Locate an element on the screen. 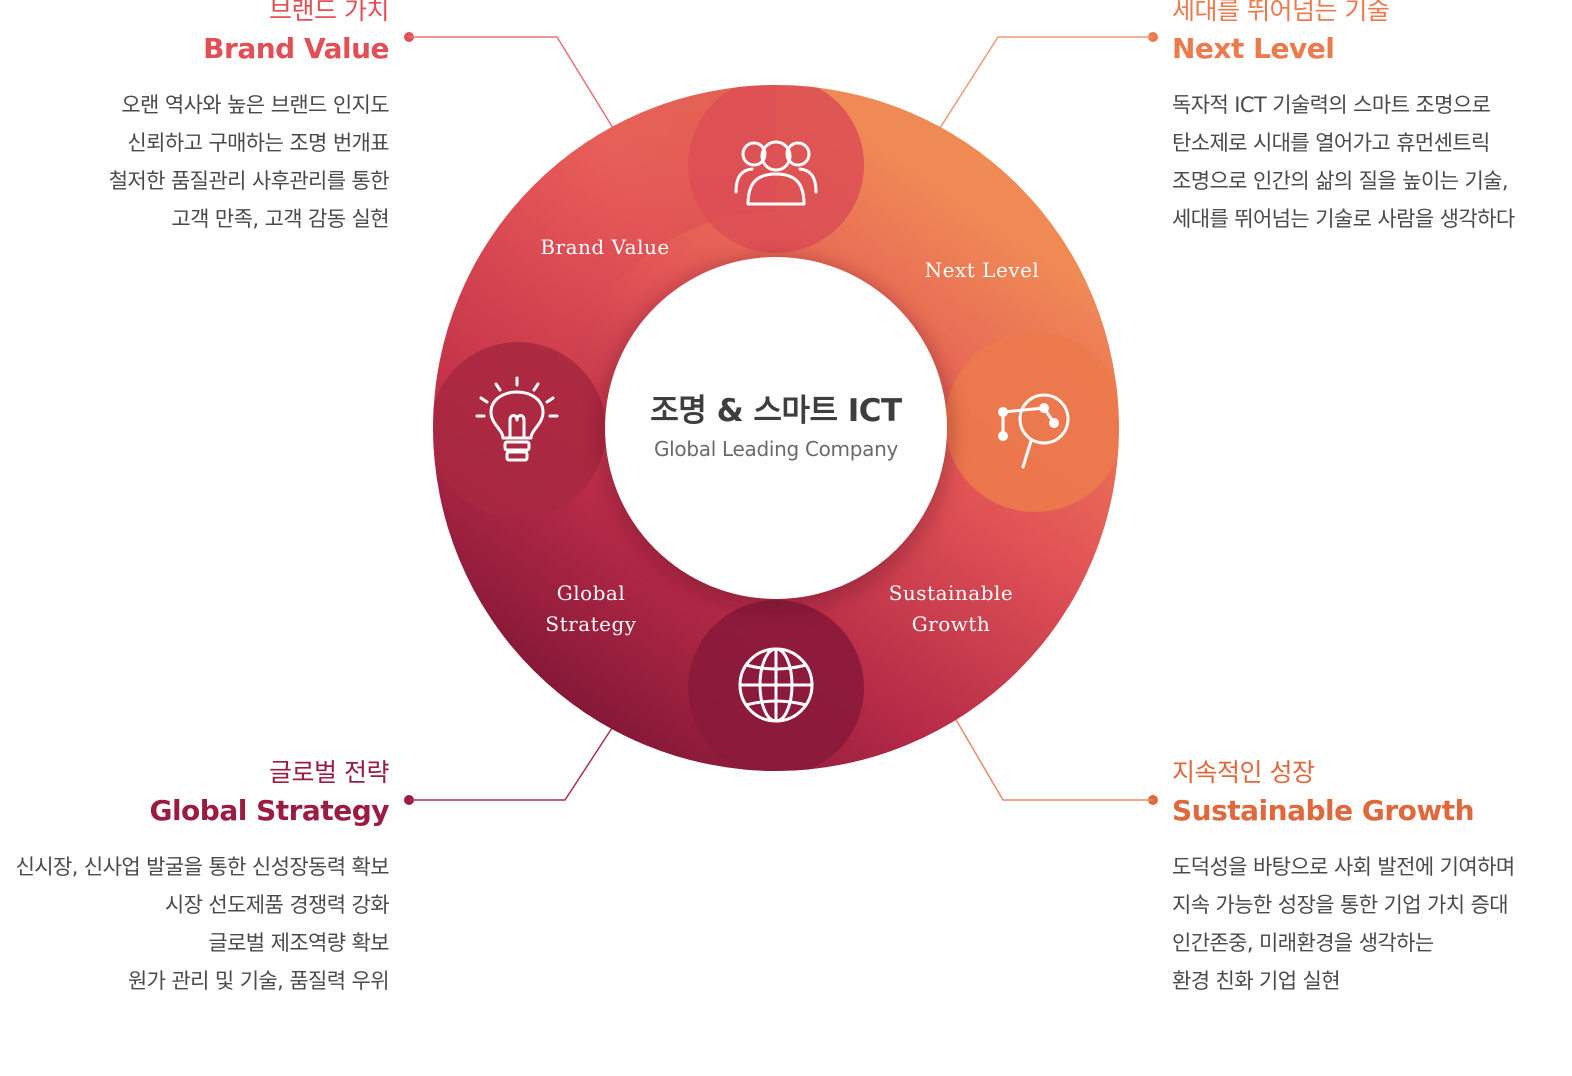  block-next-line: 독자적 ICT 기술력의 스마트 조명으로 is located at coordinates (1331, 105).